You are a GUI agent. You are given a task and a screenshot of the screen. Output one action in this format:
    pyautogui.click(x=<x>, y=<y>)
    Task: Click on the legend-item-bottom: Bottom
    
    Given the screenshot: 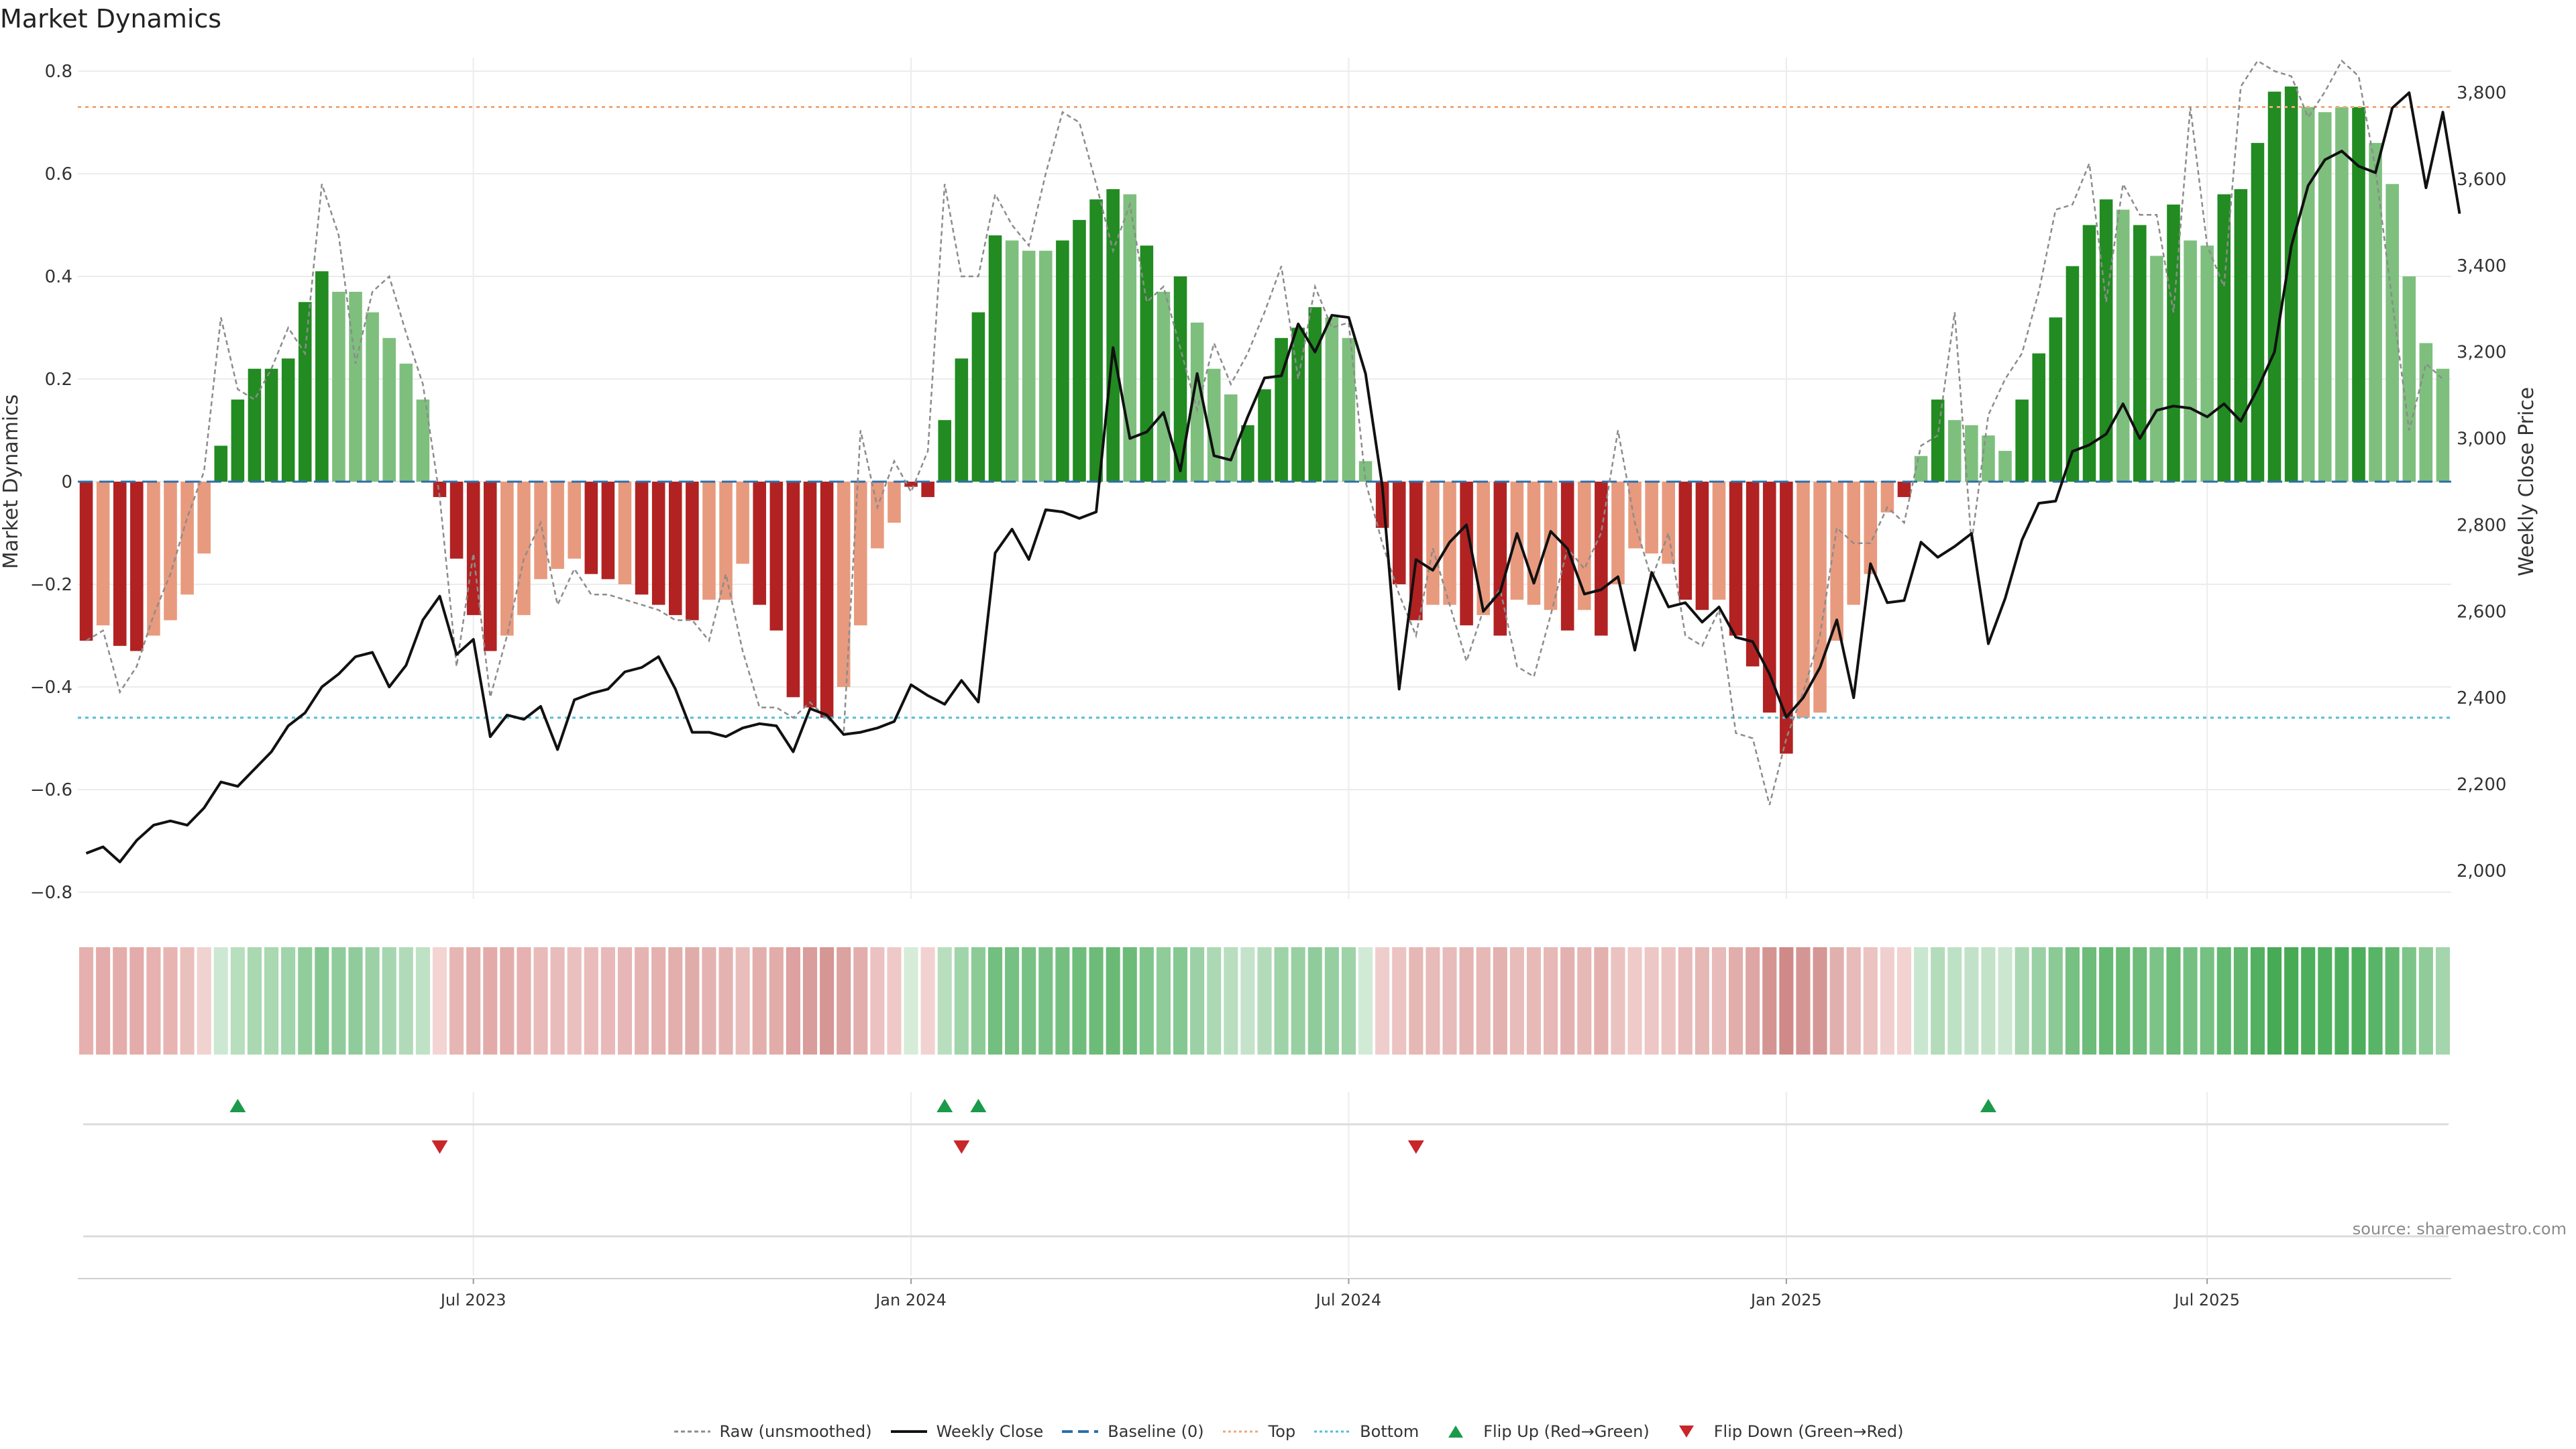 What is the action you would take?
    pyautogui.click(x=1366, y=1431)
    